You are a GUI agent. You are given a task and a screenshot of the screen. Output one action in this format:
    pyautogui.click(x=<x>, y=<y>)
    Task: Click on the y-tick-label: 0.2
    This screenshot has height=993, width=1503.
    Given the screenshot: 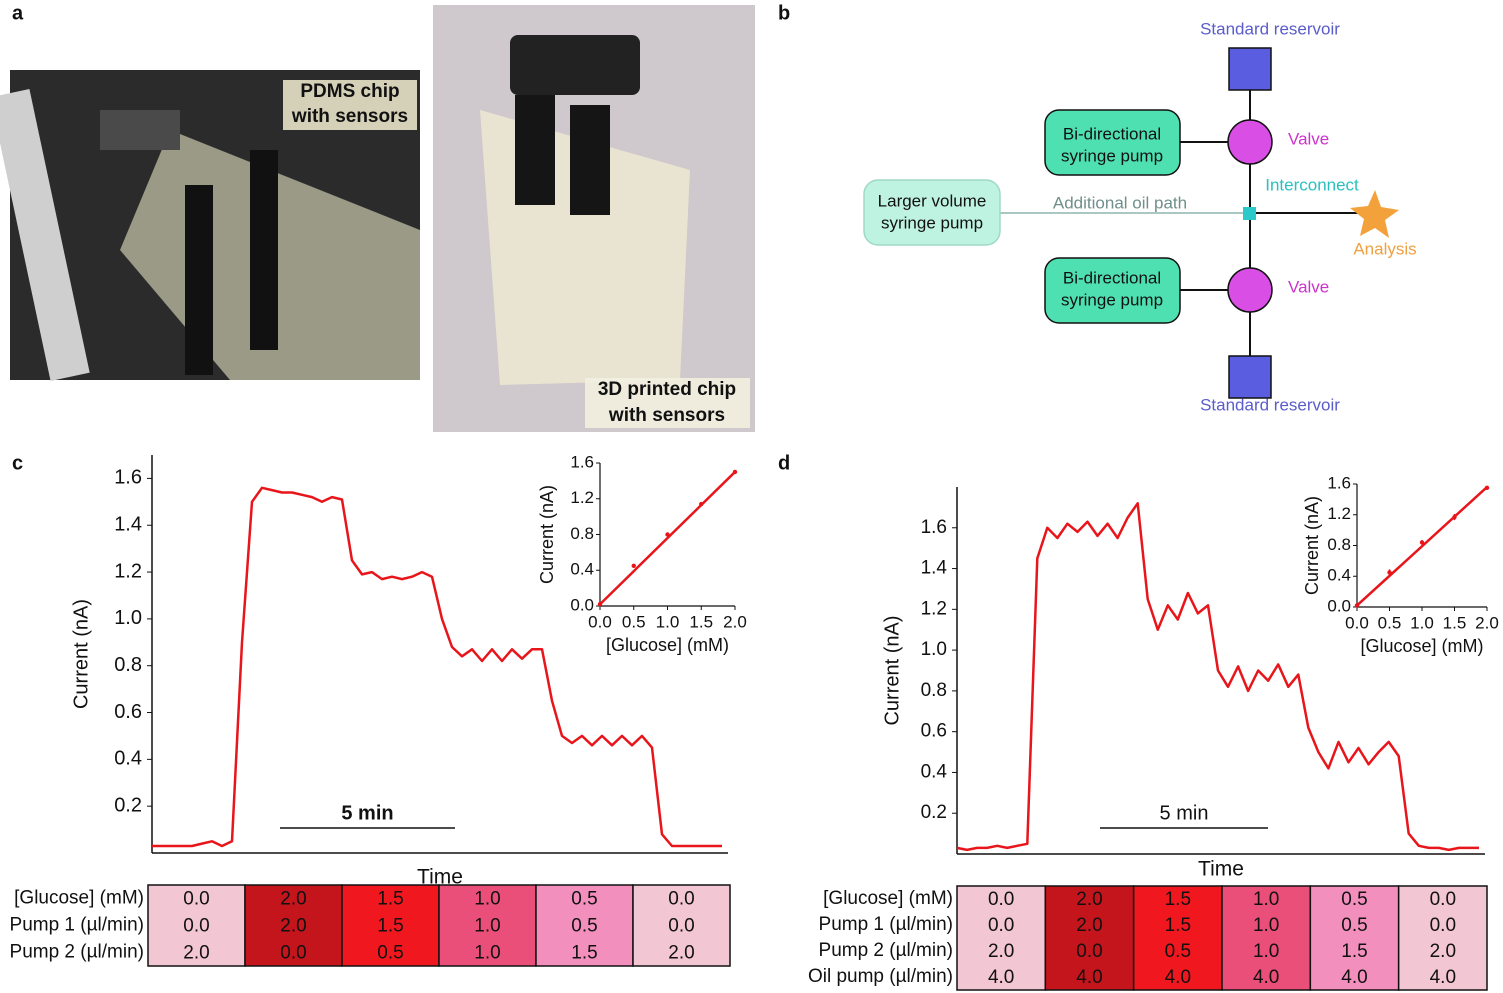 What is the action you would take?
    pyautogui.click(x=128, y=805)
    